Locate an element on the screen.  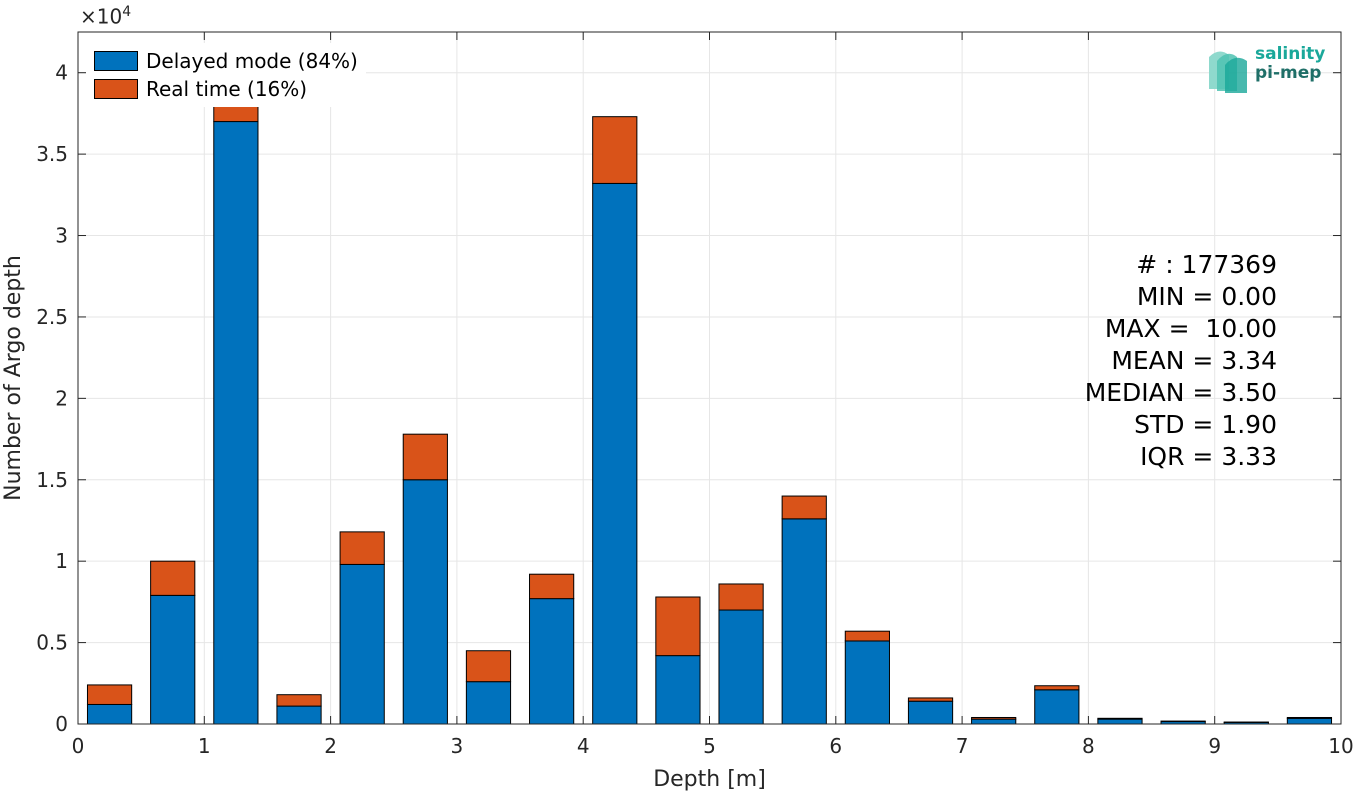
y-tick-label-8: 4 is located at coordinates (61, 73).